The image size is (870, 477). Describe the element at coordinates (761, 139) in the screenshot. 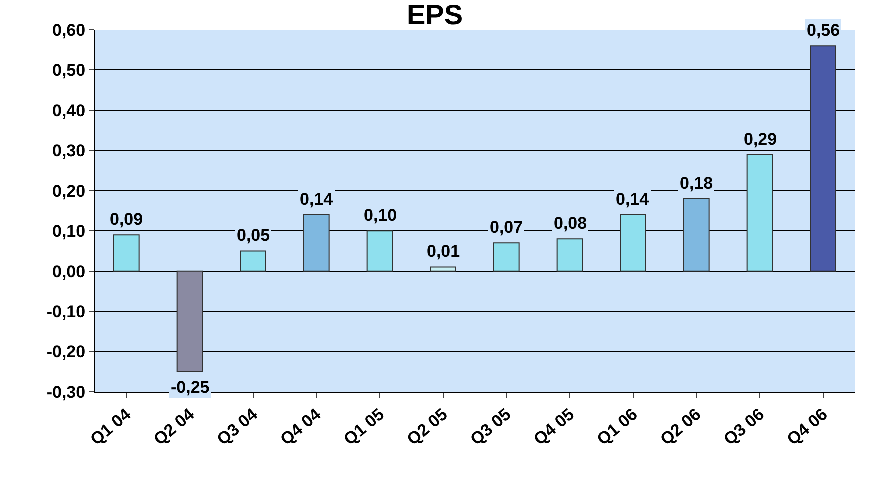

I see `data-label: 0,29` at that location.